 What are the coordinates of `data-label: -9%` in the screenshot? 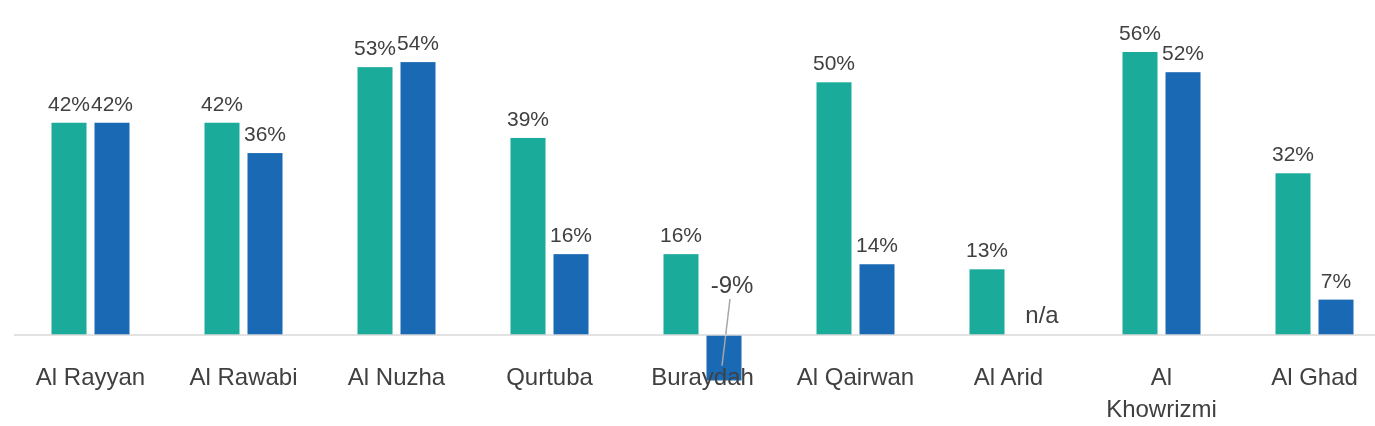 It's located at (732, 284).